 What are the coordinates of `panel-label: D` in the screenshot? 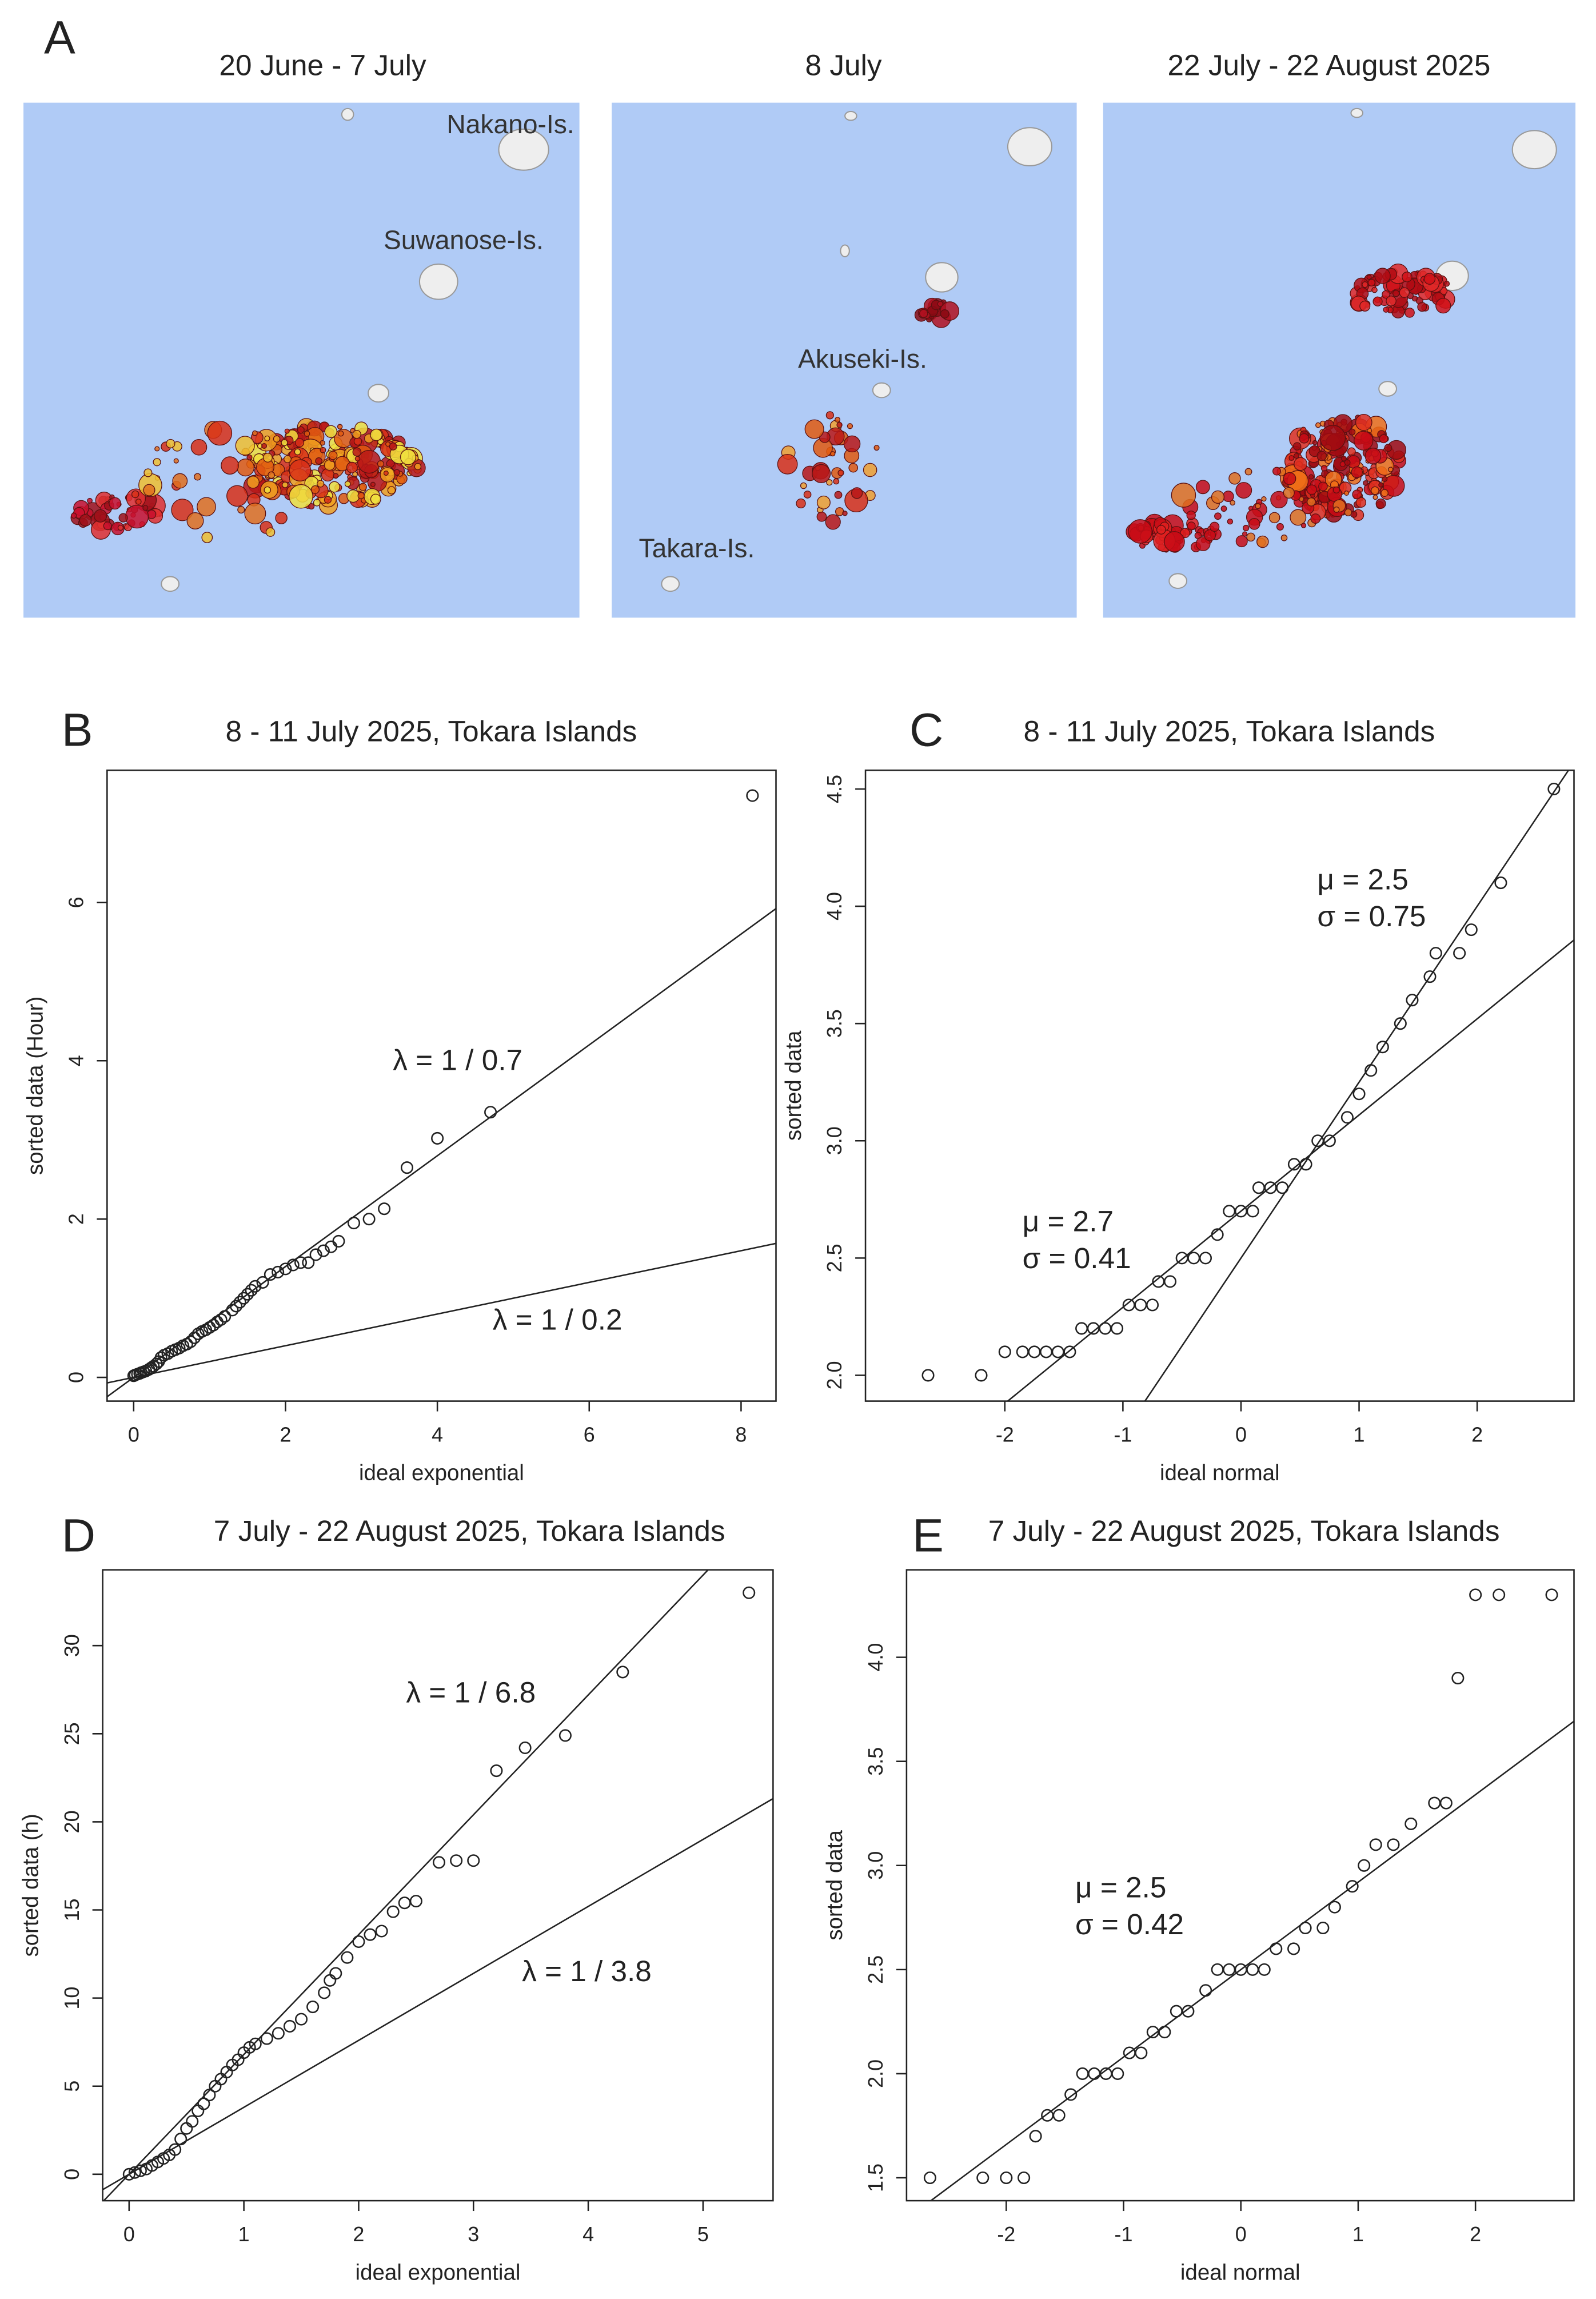 It's located at (78, 1535).